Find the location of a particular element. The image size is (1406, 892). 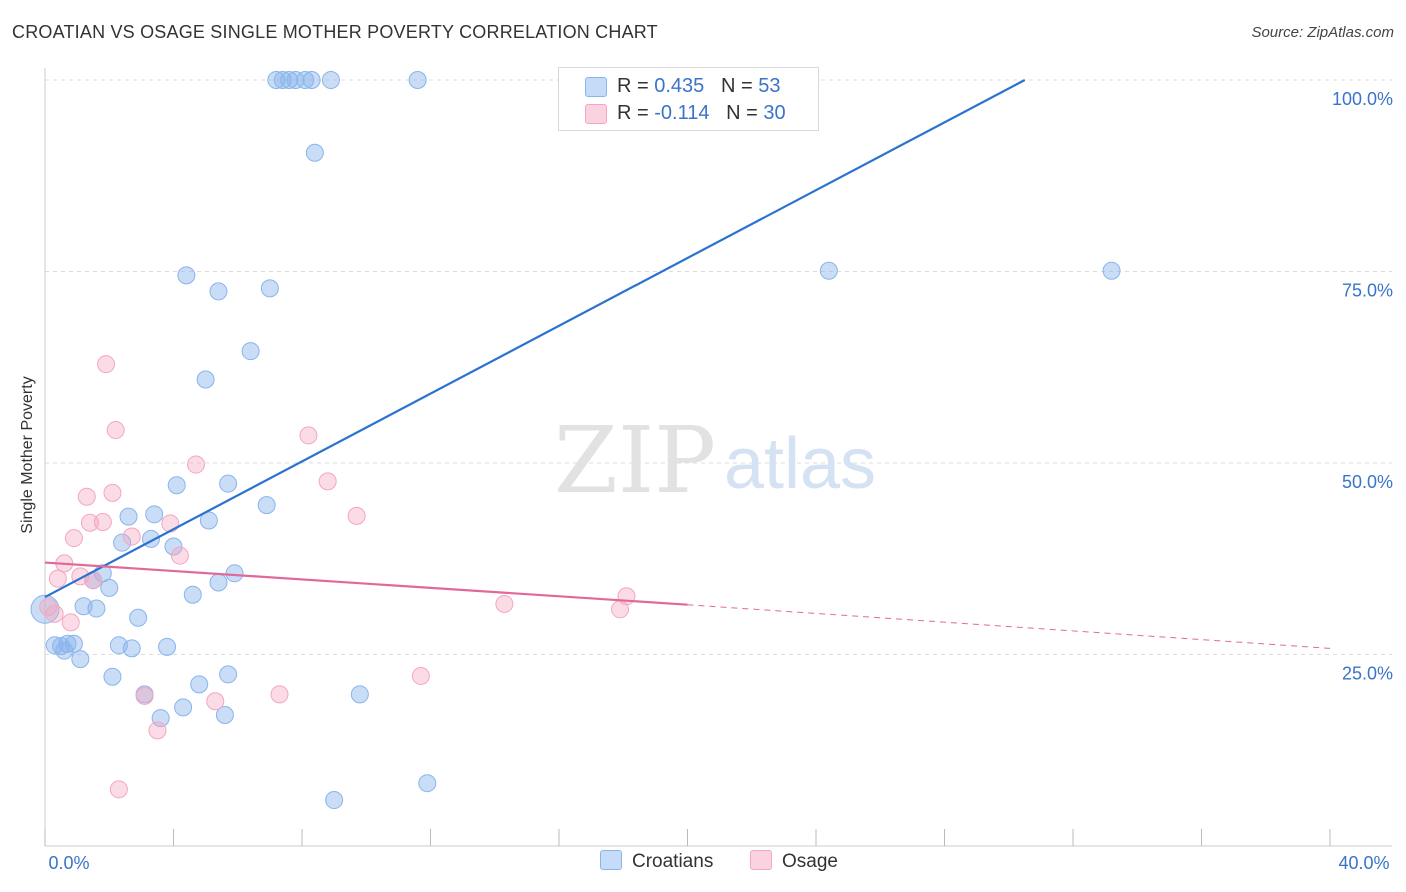

croatians-r-value: 0.435 is located at coordinates (679, 86).